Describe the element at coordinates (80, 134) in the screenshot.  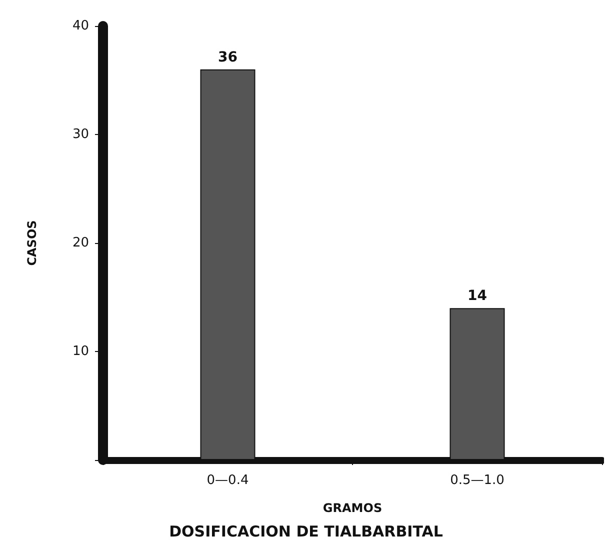
I see `y-tick-label: 30` at that location.